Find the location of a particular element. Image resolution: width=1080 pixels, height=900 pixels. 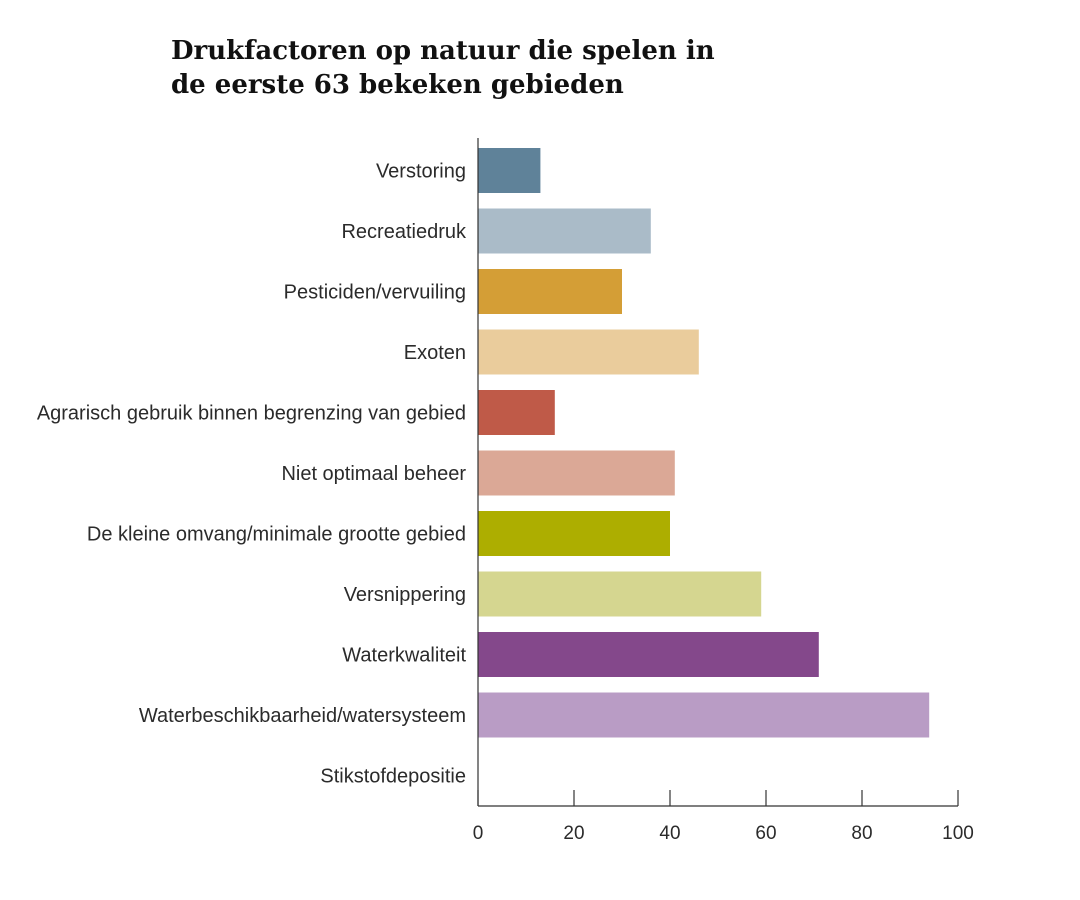

chart-title-line-2: de eerste 63 bekeken gebieden is located at coordinates (397, 85).